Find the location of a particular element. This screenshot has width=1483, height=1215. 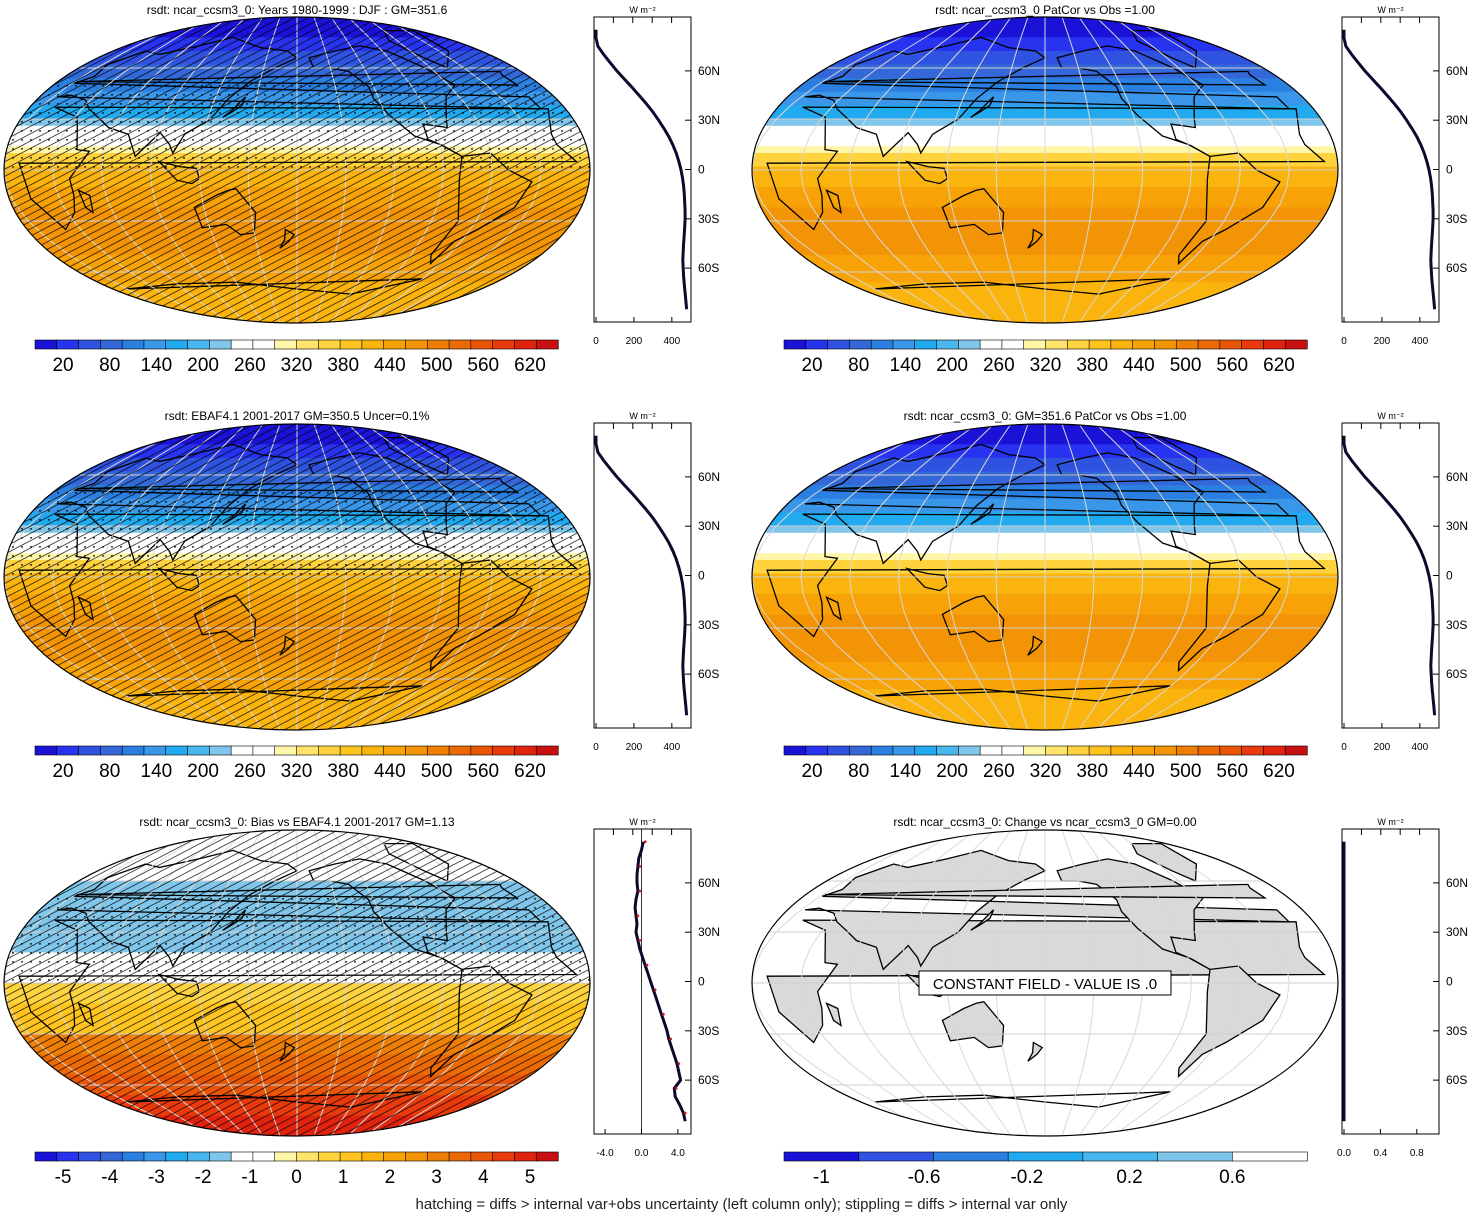

coastline-australia is located at coordinates (973, 211).